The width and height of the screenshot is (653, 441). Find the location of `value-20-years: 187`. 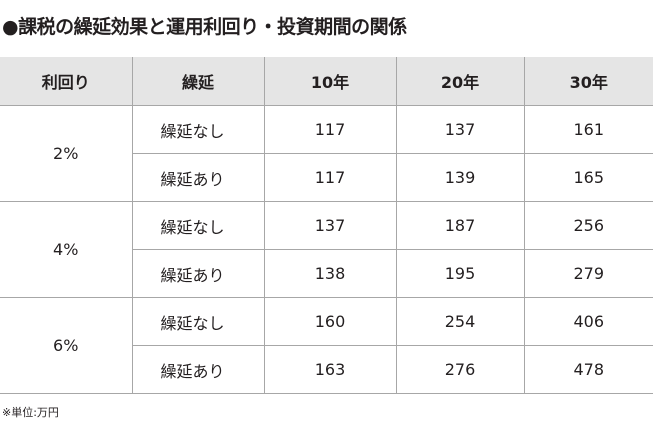

value-20-years: 187 is located at coordinates (460, 225).